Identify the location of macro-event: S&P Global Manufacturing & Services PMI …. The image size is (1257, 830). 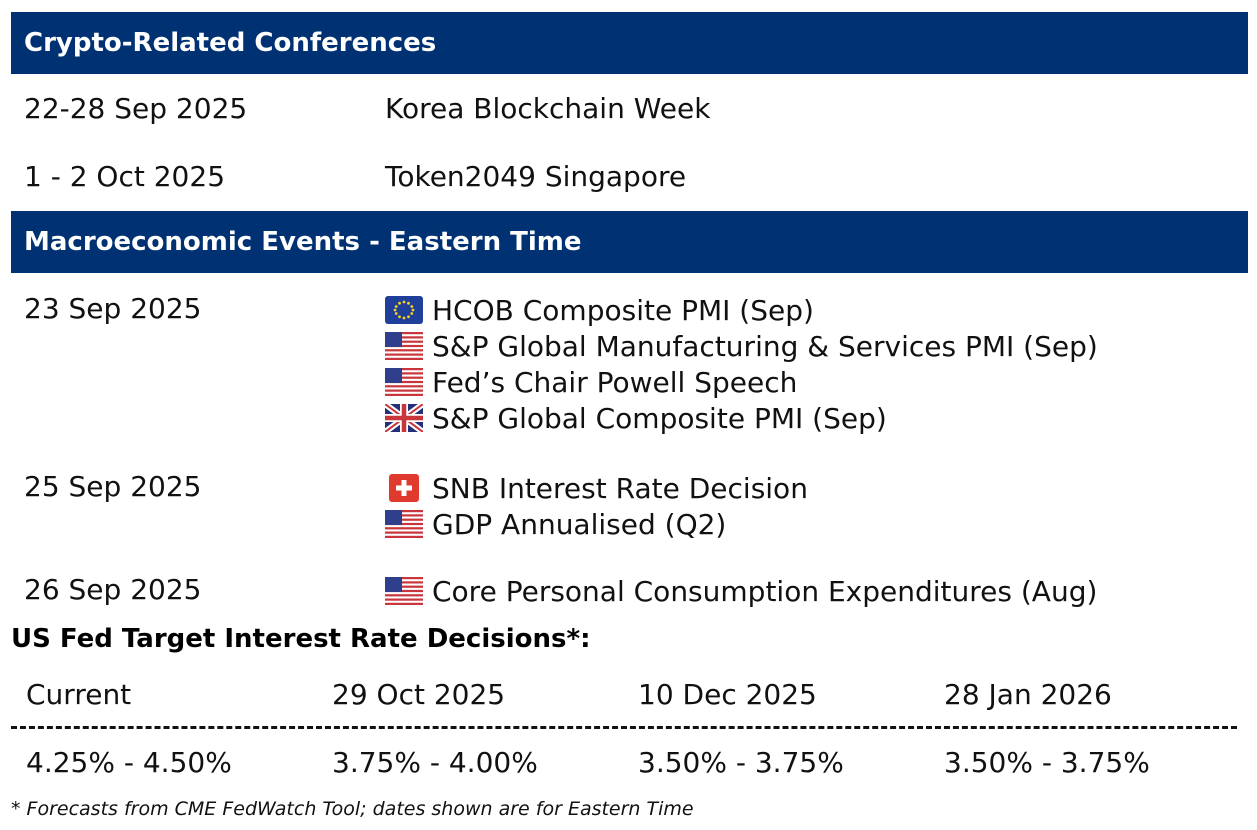
(741, 346).